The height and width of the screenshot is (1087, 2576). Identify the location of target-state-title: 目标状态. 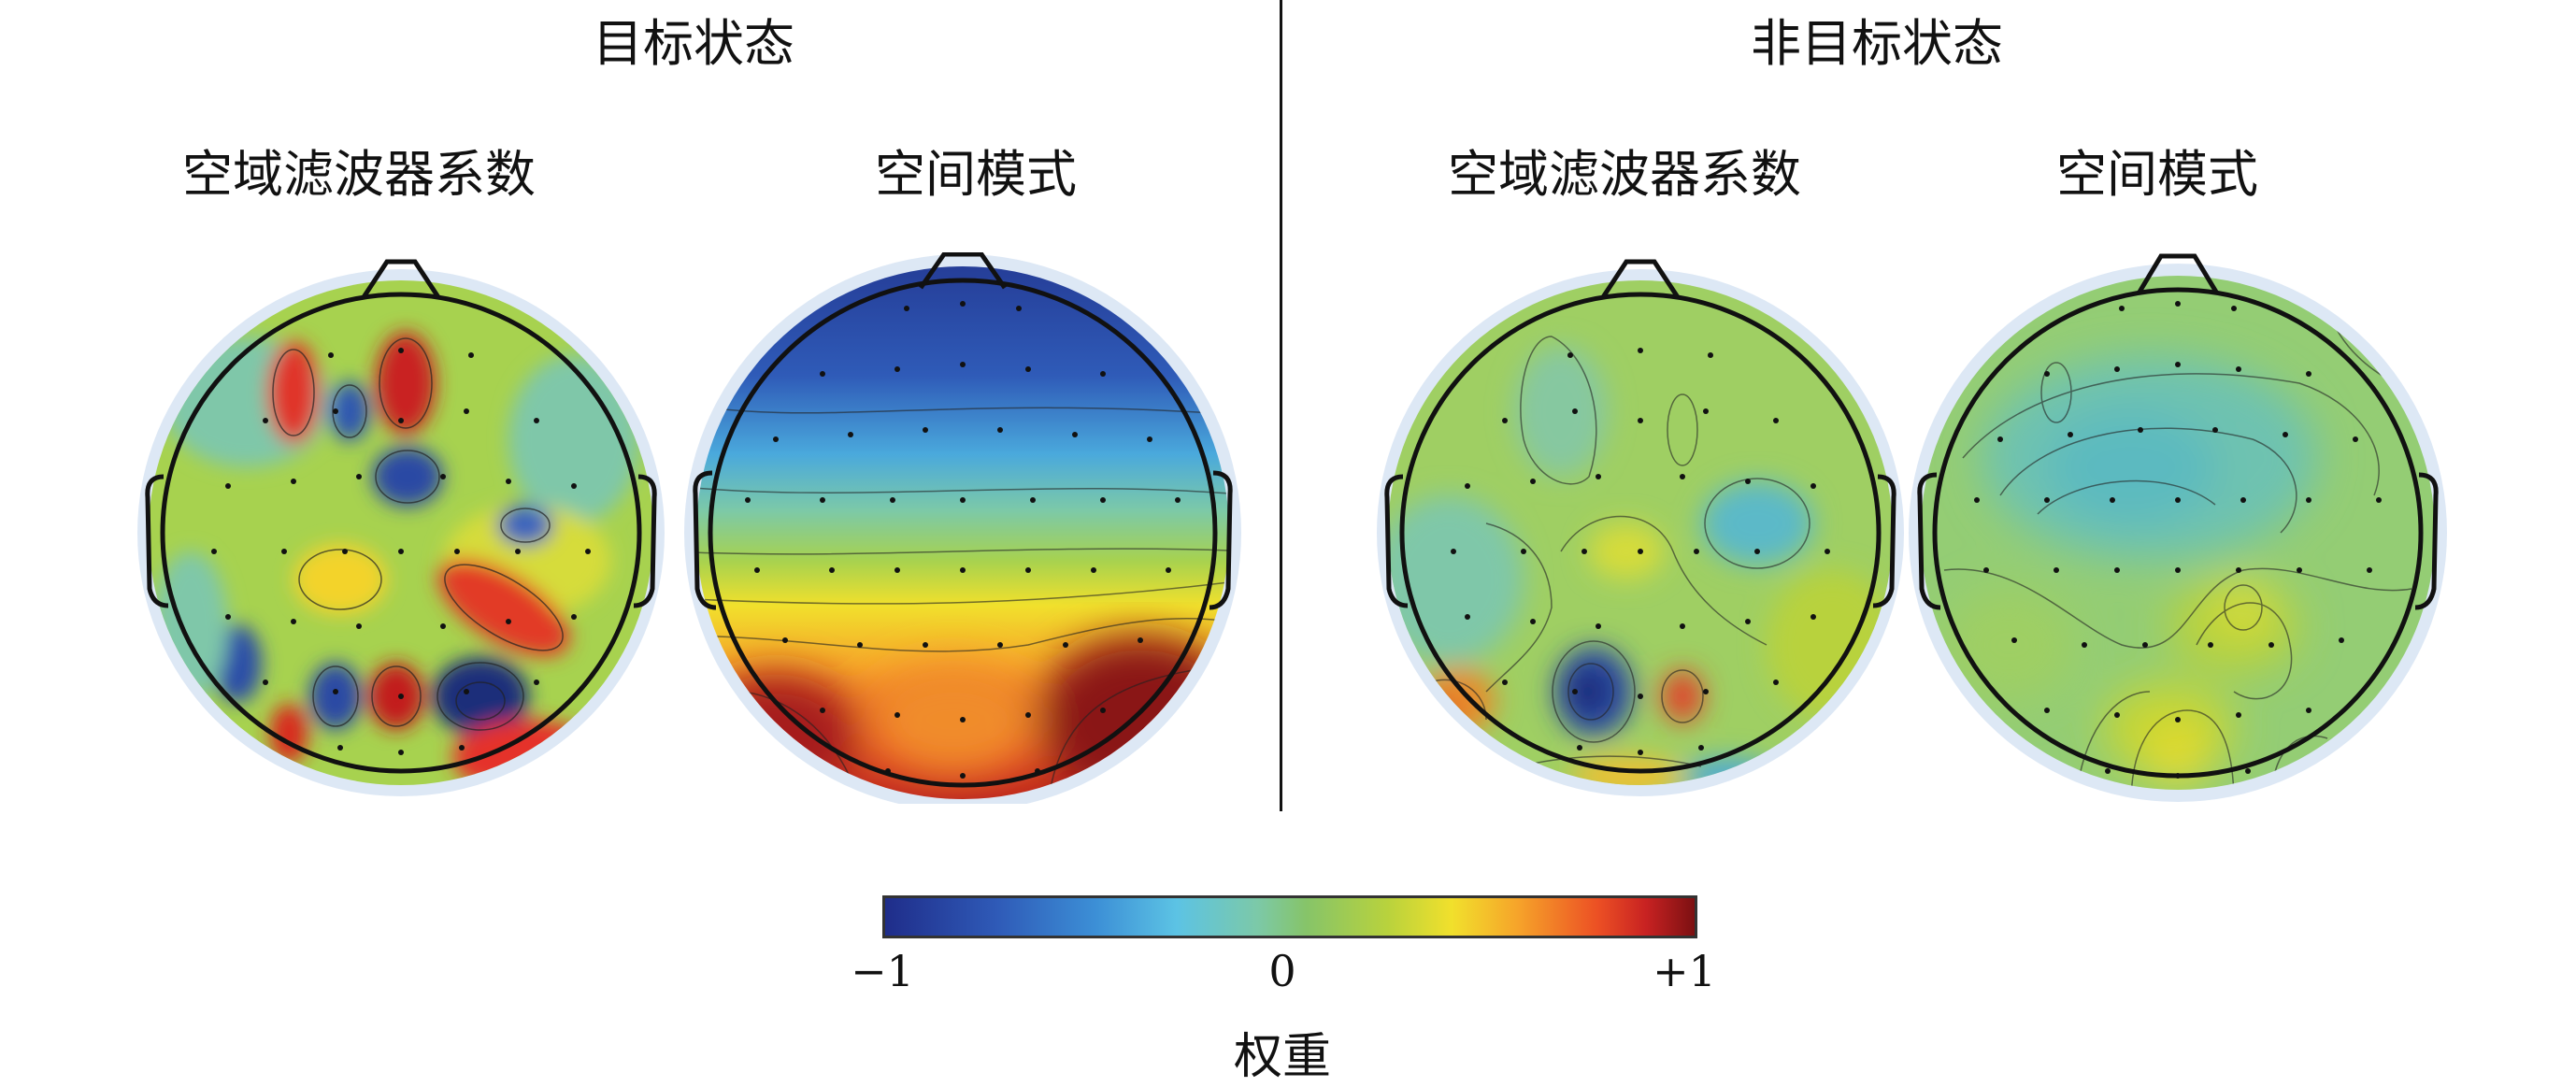
(693, 43).